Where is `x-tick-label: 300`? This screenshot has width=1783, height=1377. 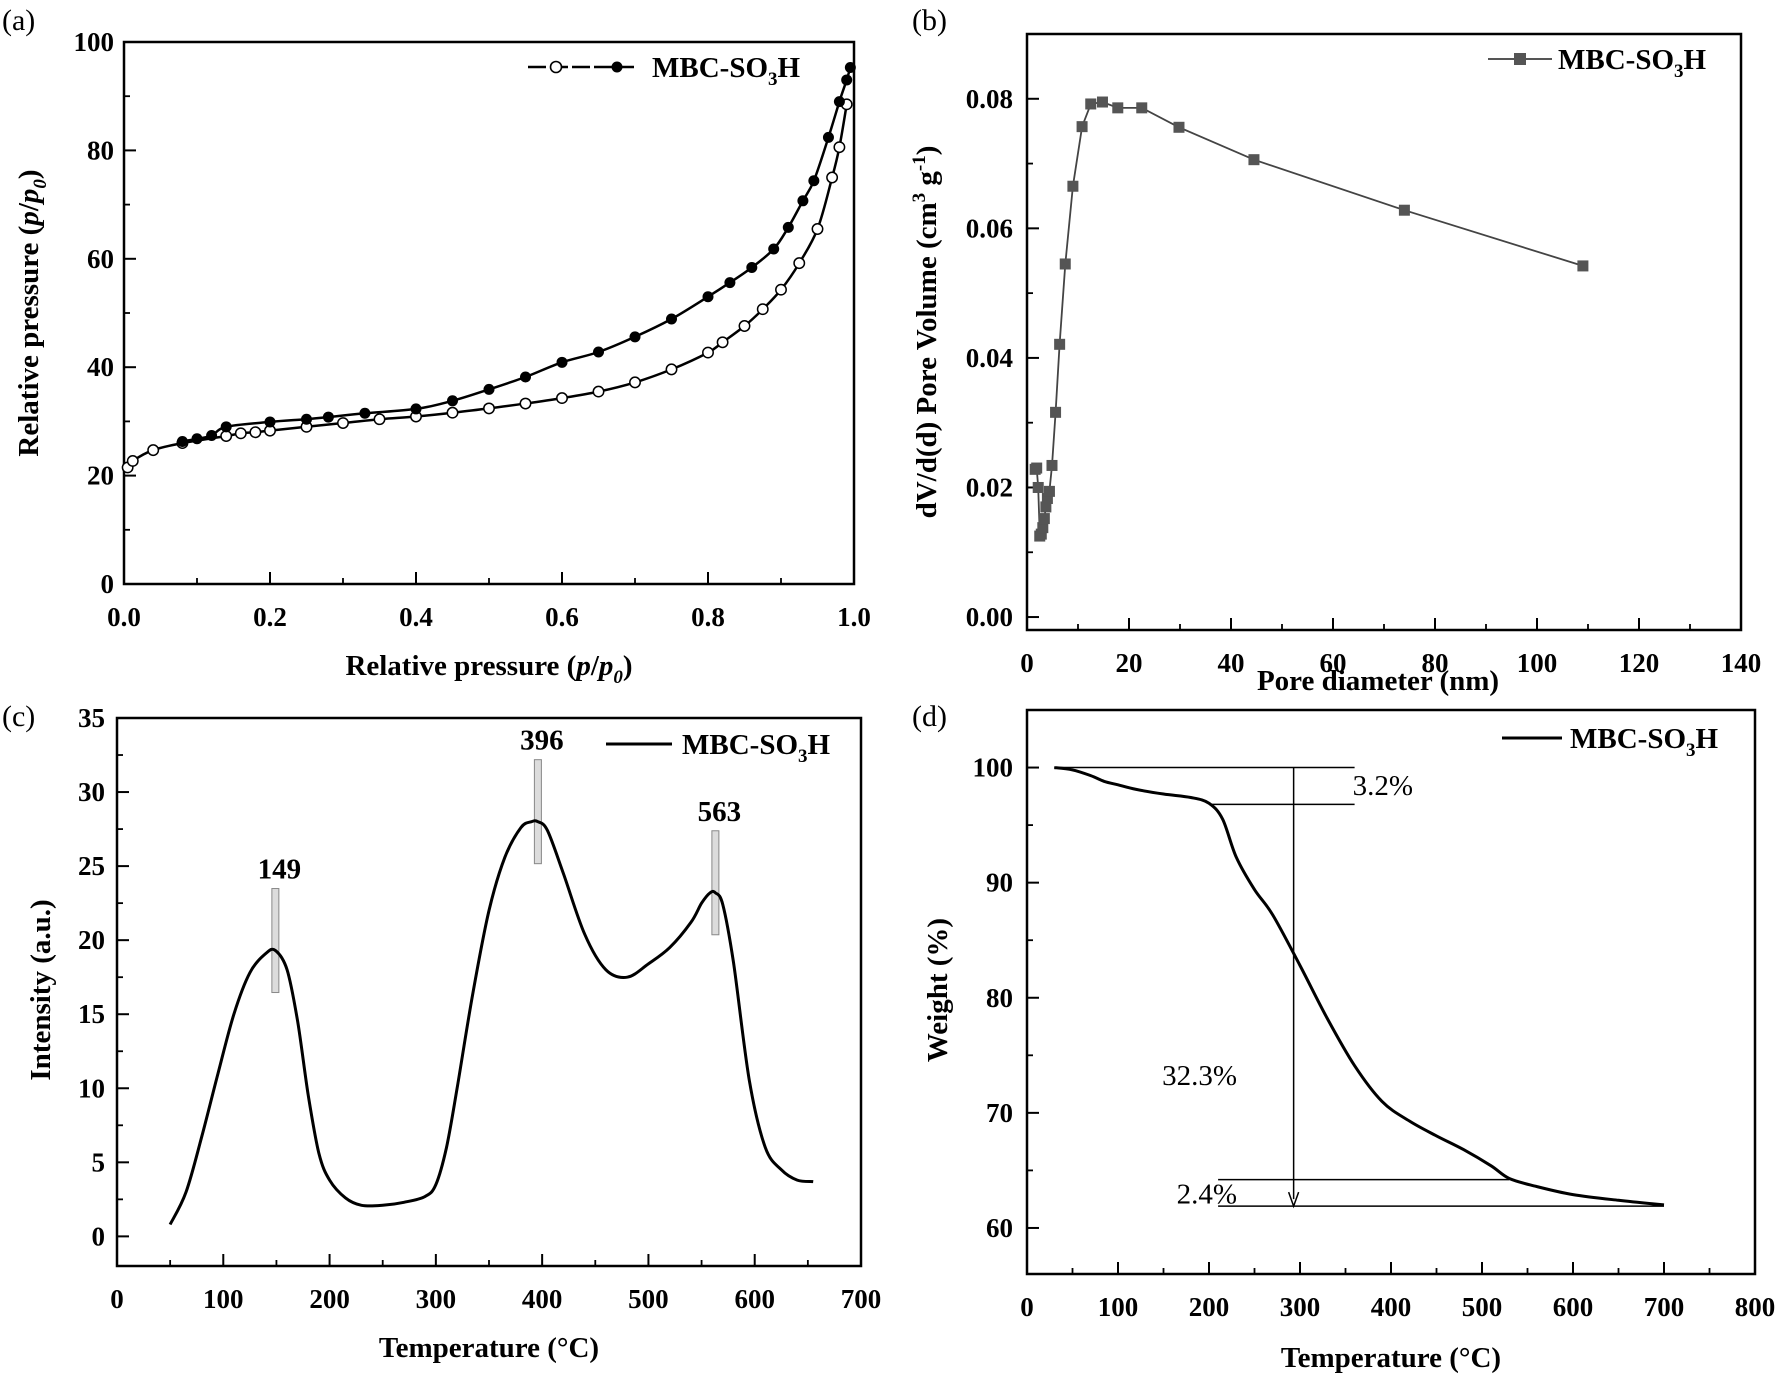 x-tick-label: 300 is located at coordinates (436, 1299).